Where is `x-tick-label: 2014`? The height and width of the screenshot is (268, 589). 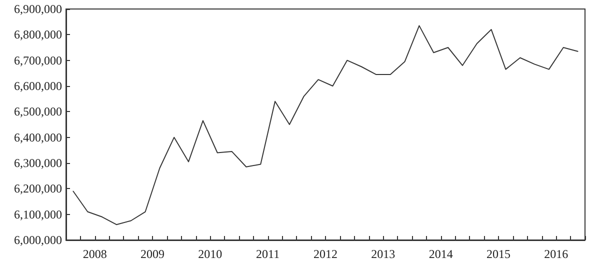
x-tick-label: 2014 is located at coordinates (440, 254).